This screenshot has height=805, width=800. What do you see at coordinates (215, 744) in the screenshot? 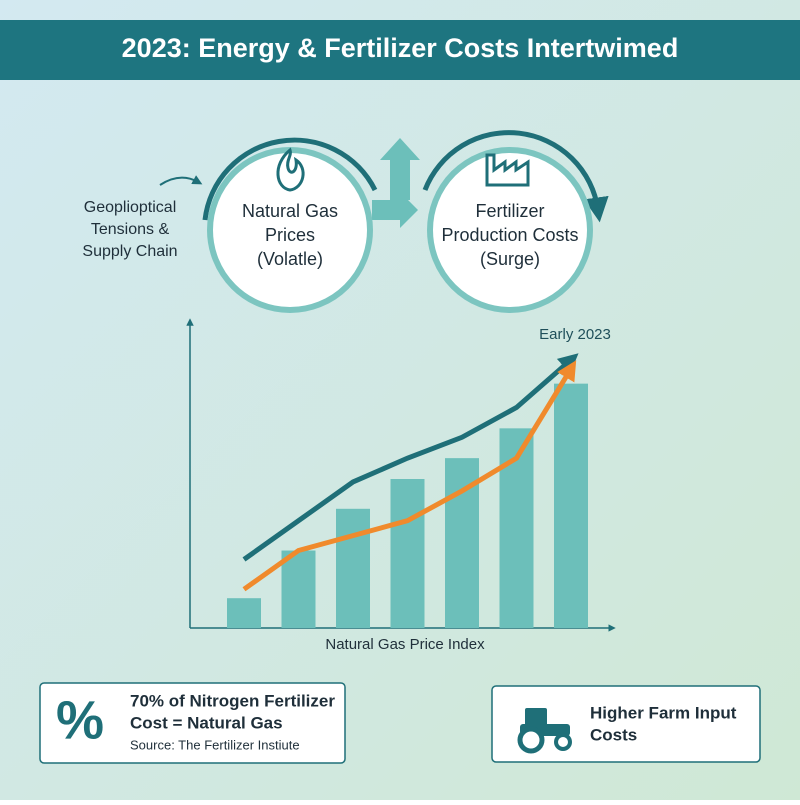
I see `fact-source: Source: The Fertilizer Instiute` at bounding box center [215, 744].